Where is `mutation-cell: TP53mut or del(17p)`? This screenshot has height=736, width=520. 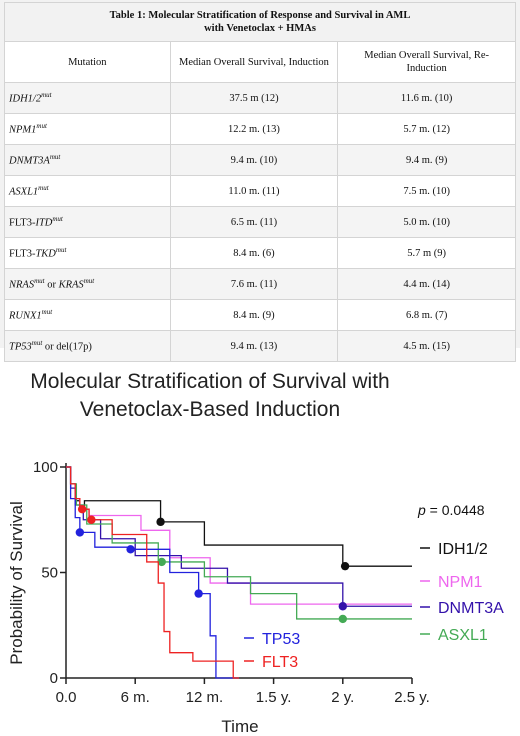
mutation-cell: TP53mut or del(17p) is located at coordinates (87, 346).